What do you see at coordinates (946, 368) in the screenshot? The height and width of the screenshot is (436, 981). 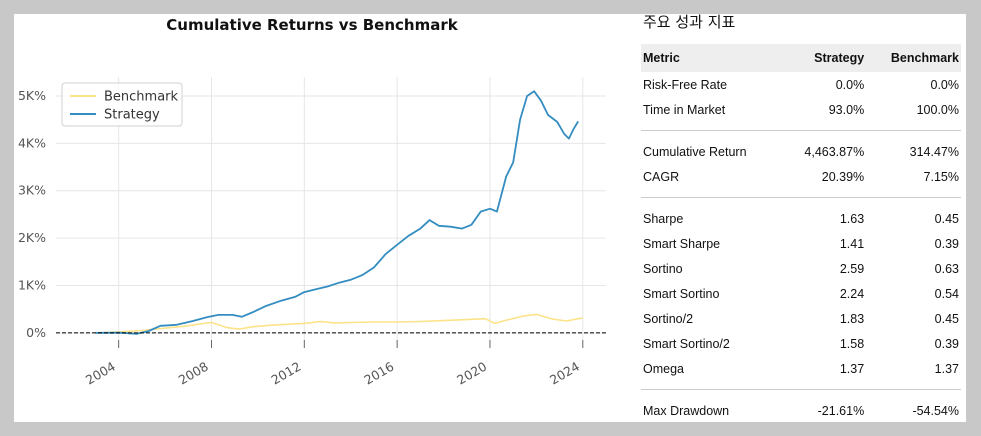 I see `cell-benchmark: 1.37` at bounding box center [946, 368].